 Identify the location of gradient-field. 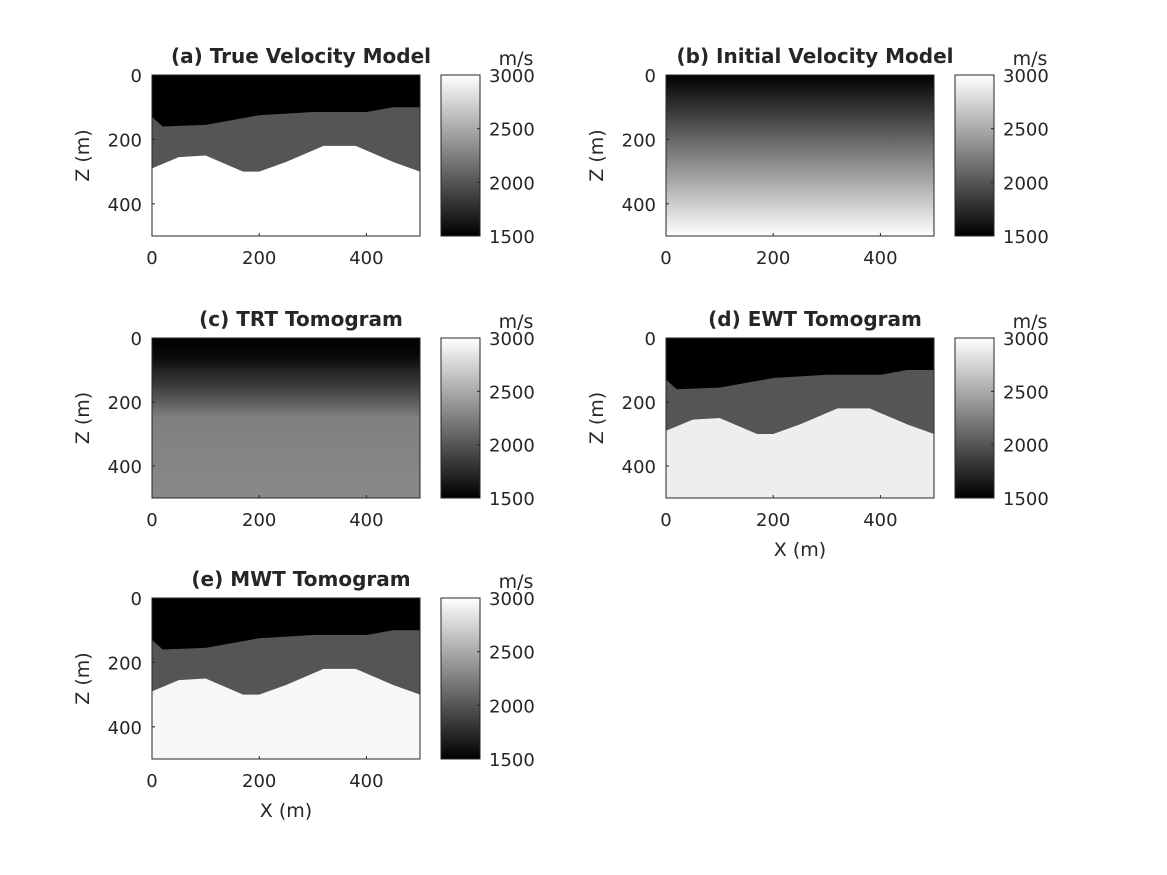
(800, 155).